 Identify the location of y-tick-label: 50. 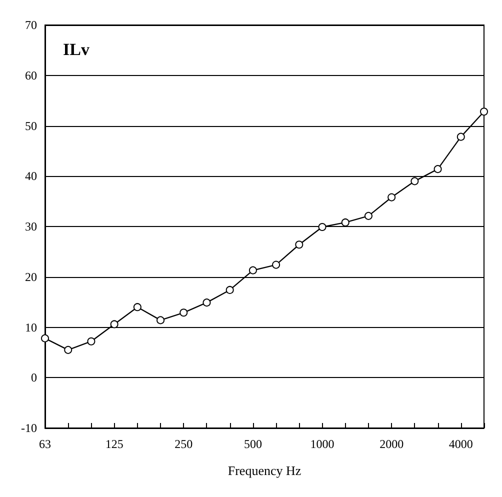
(31, 125).